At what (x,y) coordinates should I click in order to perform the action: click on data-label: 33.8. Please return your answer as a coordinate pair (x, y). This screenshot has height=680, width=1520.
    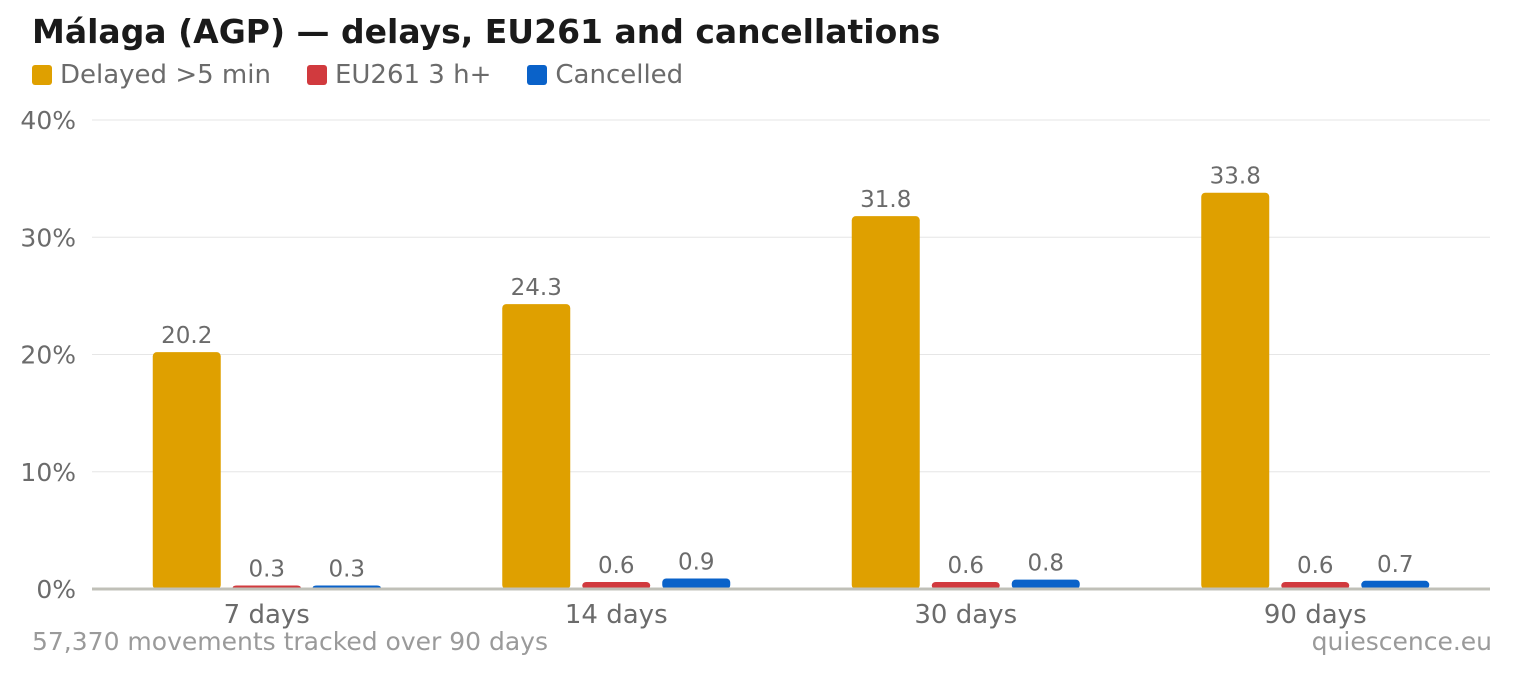
    Looking at the image, I should click on (1235, 177).